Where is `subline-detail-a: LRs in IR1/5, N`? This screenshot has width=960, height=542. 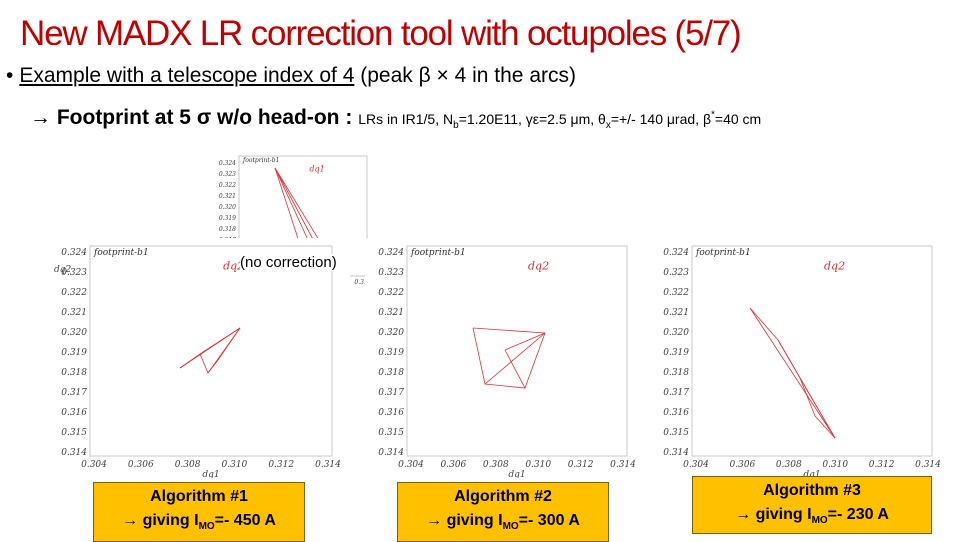 subline-detail-a: LRs in IR1/5, N is located at coordinates (406, 119).